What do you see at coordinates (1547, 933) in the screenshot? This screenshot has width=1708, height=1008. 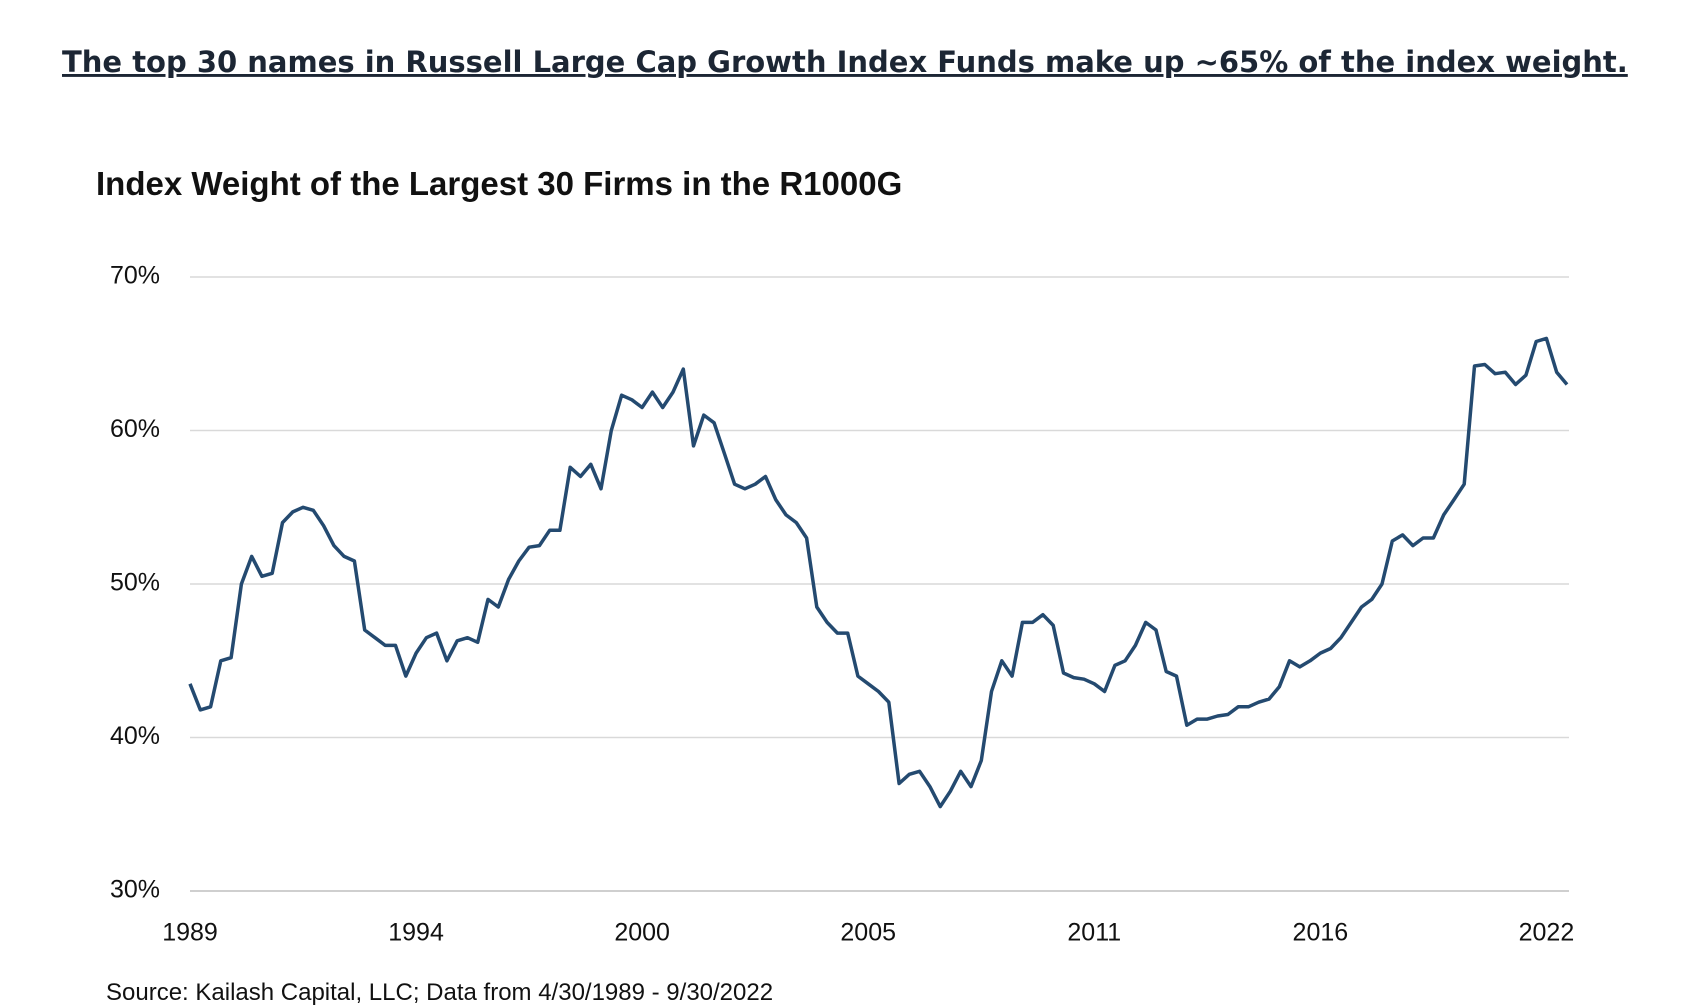 I see `x-tick-label: 2022` at bounding box center [1547, 933].